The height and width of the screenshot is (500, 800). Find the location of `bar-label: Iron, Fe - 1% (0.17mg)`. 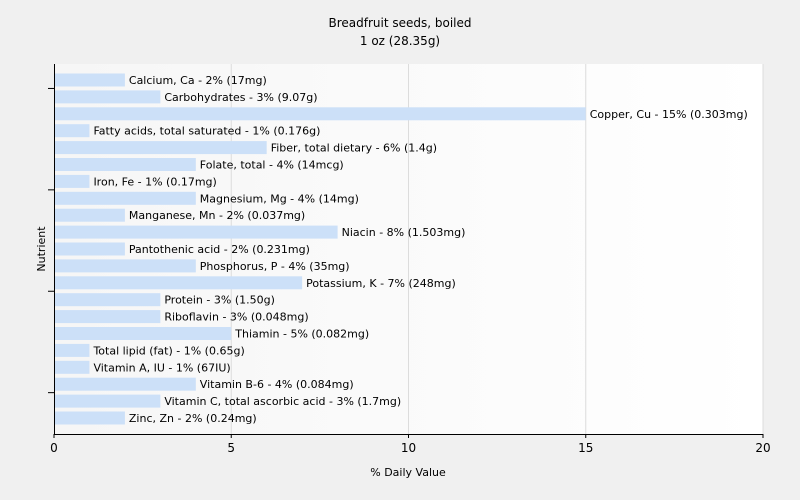

bar-label: Iron, Fe - 1% (0.17mg) is located at coordinates (154, 181).